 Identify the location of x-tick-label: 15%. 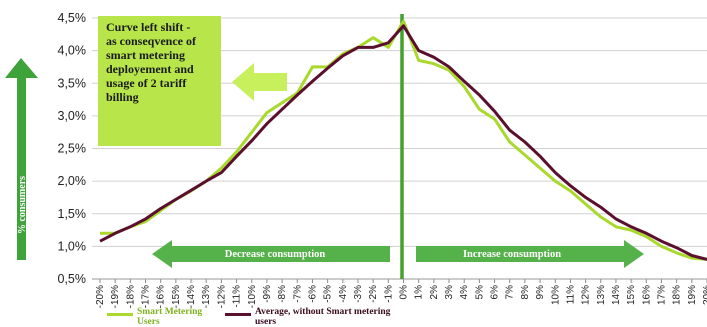
(631, 295).